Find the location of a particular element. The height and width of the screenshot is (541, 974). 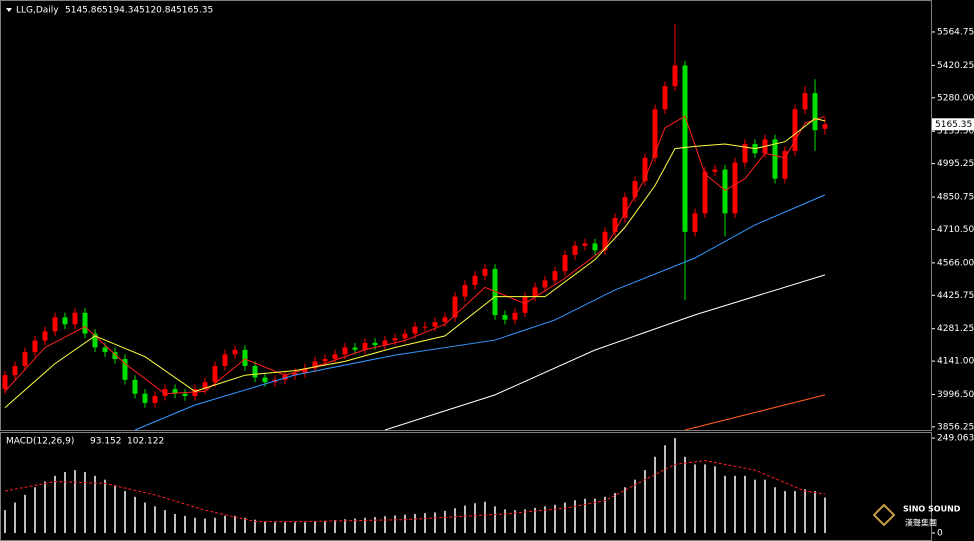

watermark: SINO SOUND 漢聲集團 is located at coordinates (916, 515).